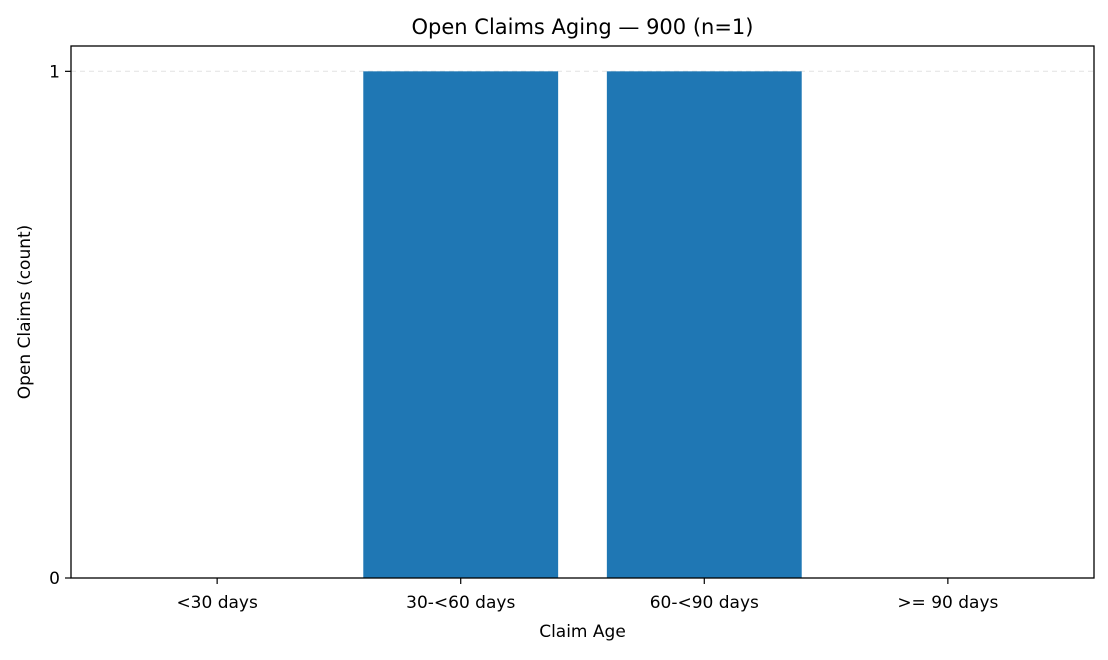  I want to click on x-tick-label: <30 days, so click(217, 603).